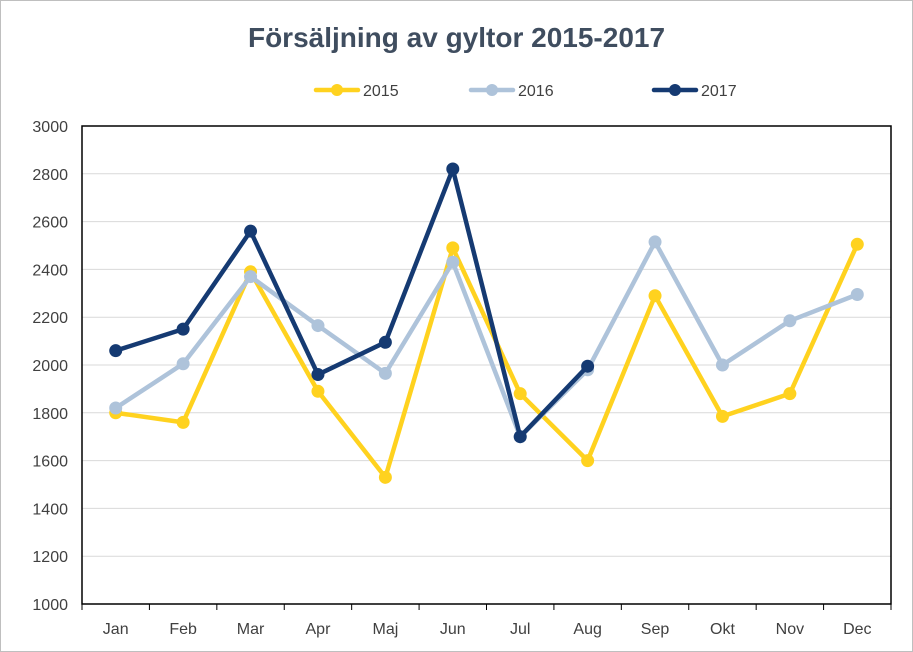  What do you see at coordinates (385, 477) in the screenshot?
I see `data-point-2015-Maj` at bounding box center [385, 477].